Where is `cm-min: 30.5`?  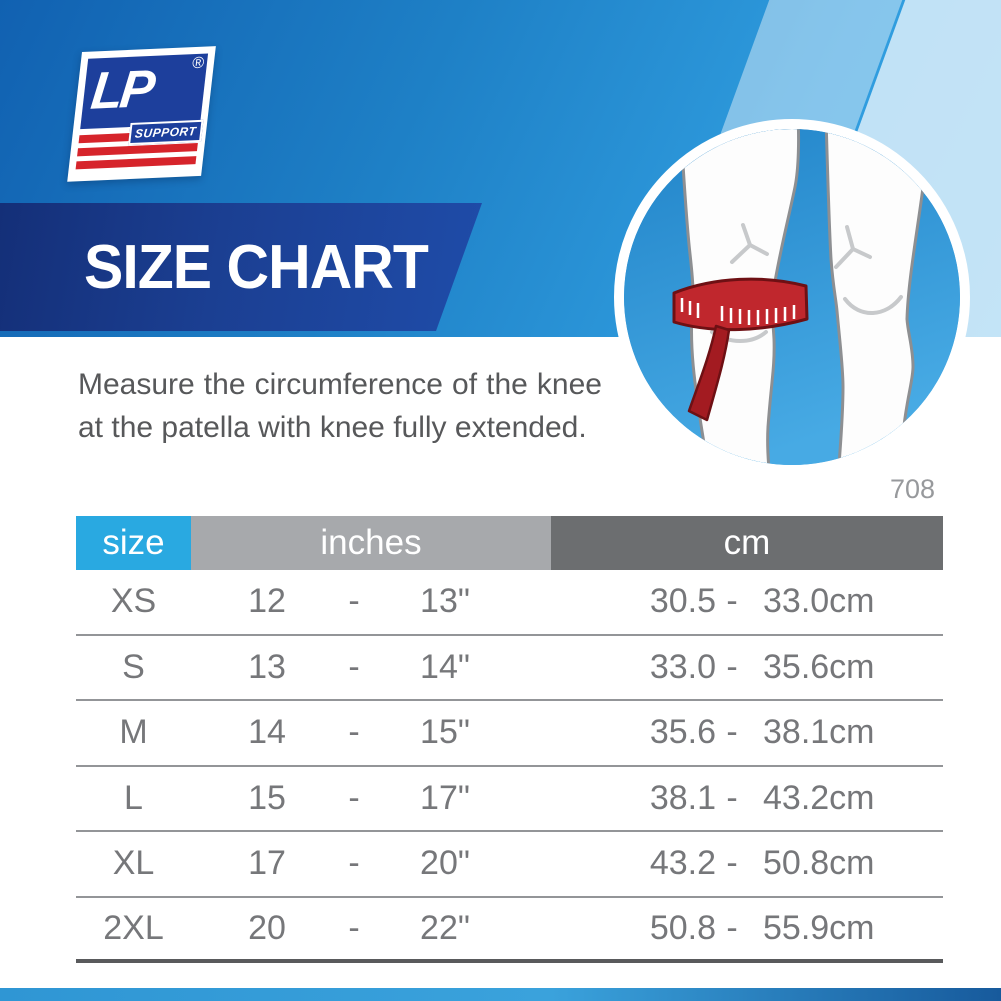
cm-min: 30.5 is located at coordinates (682, 601).